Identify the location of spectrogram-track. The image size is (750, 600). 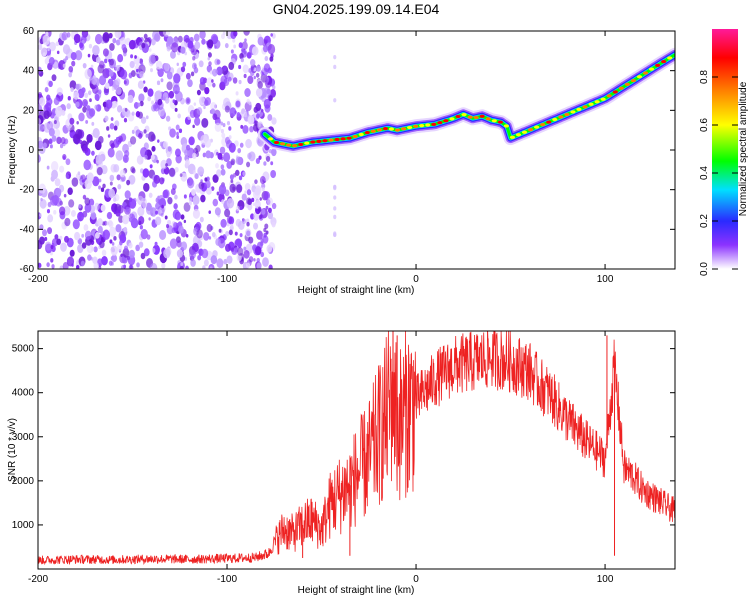
(466, 100).